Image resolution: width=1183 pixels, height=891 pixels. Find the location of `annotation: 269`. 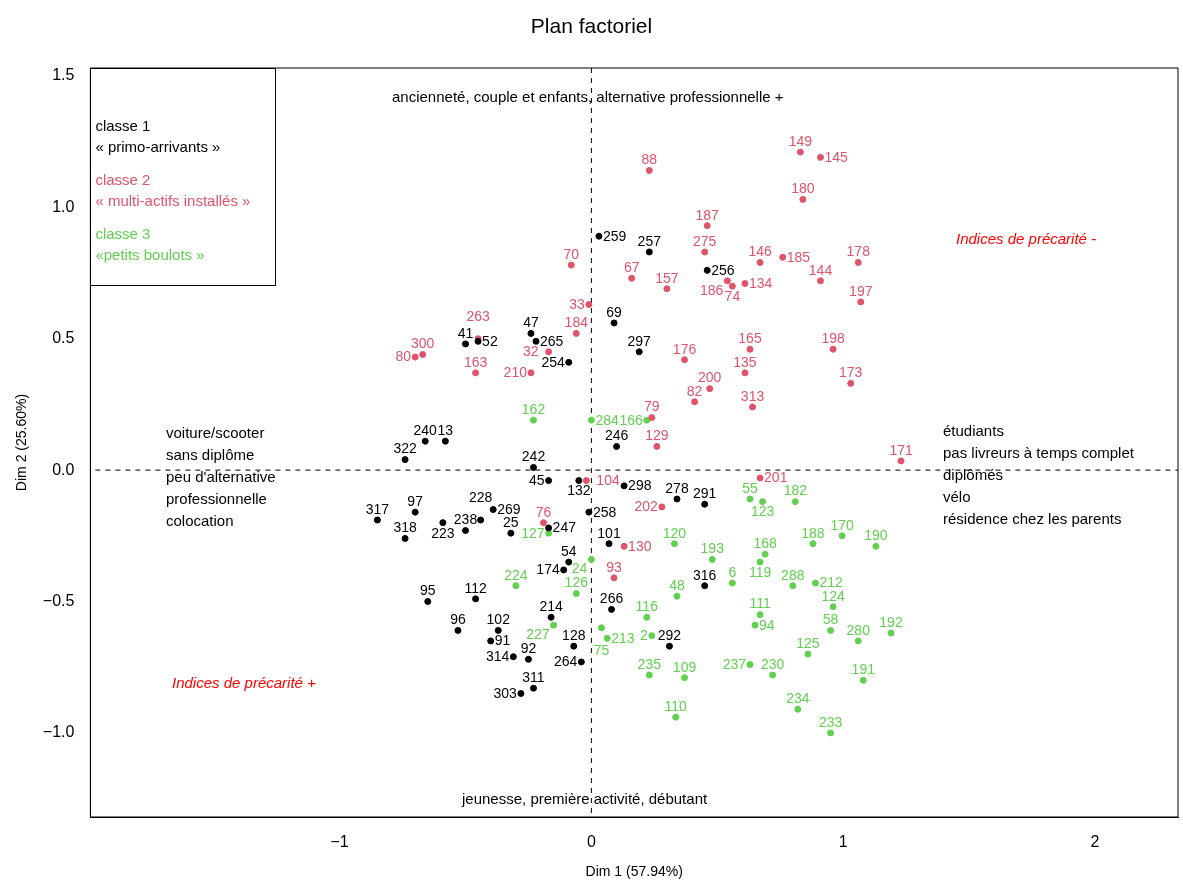

annotation: 269 is located at coordinates (509, 508).